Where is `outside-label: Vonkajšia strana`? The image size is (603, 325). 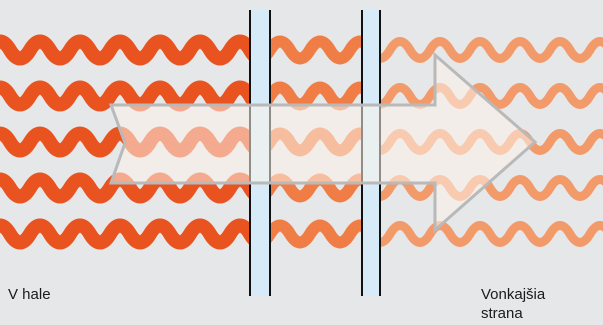 outside-label: Vonkajšia strana is located at coordinates (513, 304).